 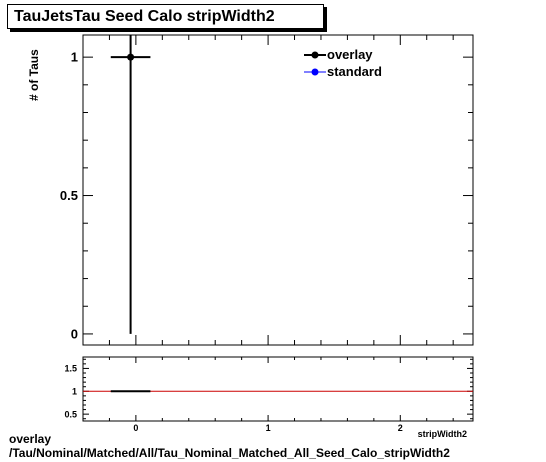 I want to click on legend: overlay standard, so click(x=343, y=63).